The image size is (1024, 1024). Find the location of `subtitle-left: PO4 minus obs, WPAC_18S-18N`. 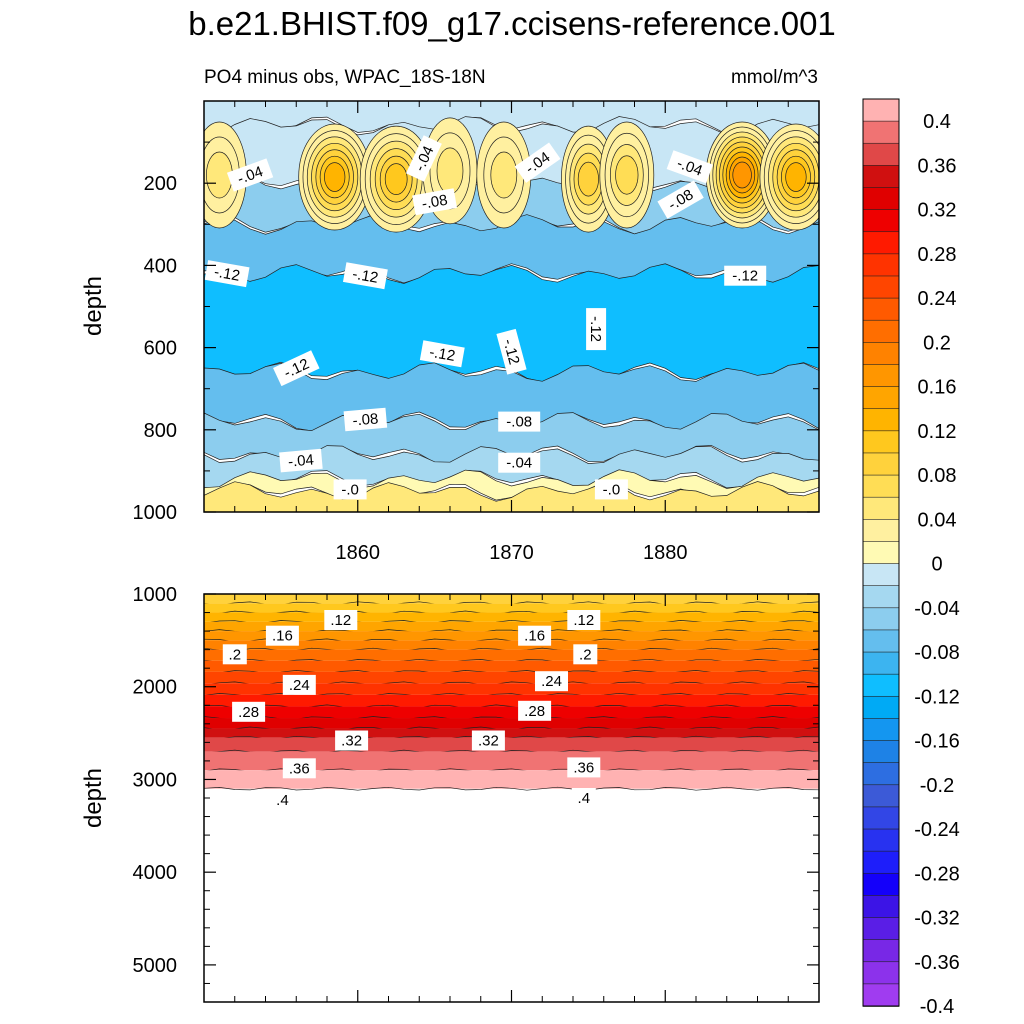

subtitle-left: PO4 minus obs, WPAC_18S-18N is located at coordinates (345, 77).